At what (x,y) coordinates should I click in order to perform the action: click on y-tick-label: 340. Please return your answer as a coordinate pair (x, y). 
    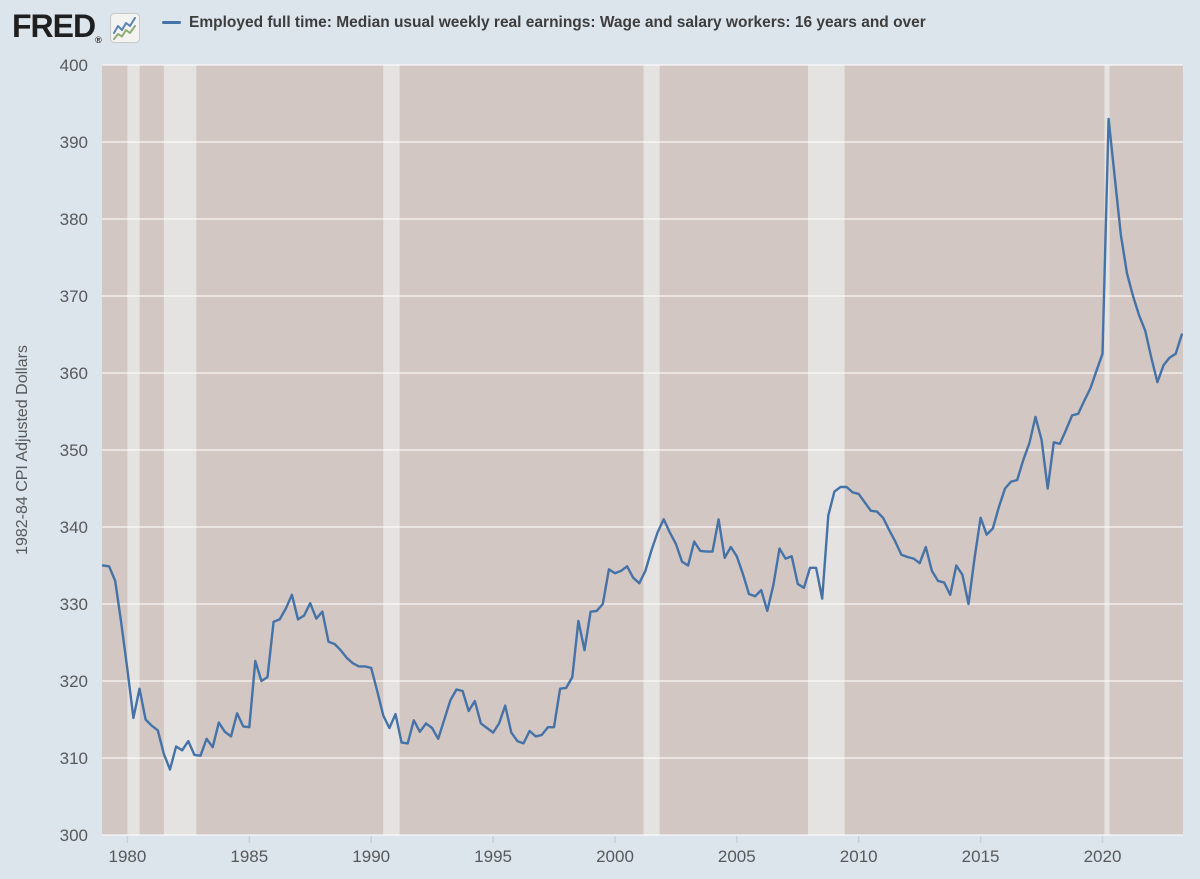
    Looking at the image, I should click on (74, 527).